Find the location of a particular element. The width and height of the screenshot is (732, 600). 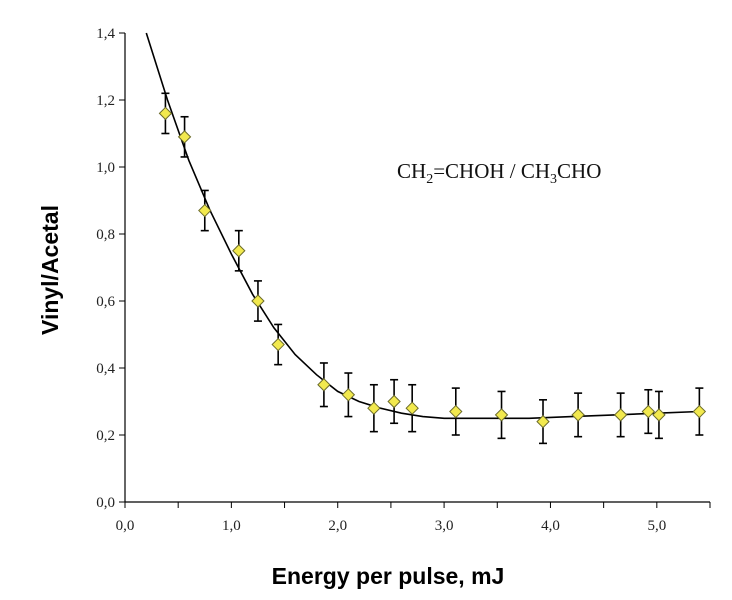

x-tick-label: 2,0 is located at coordinates (337, 526).